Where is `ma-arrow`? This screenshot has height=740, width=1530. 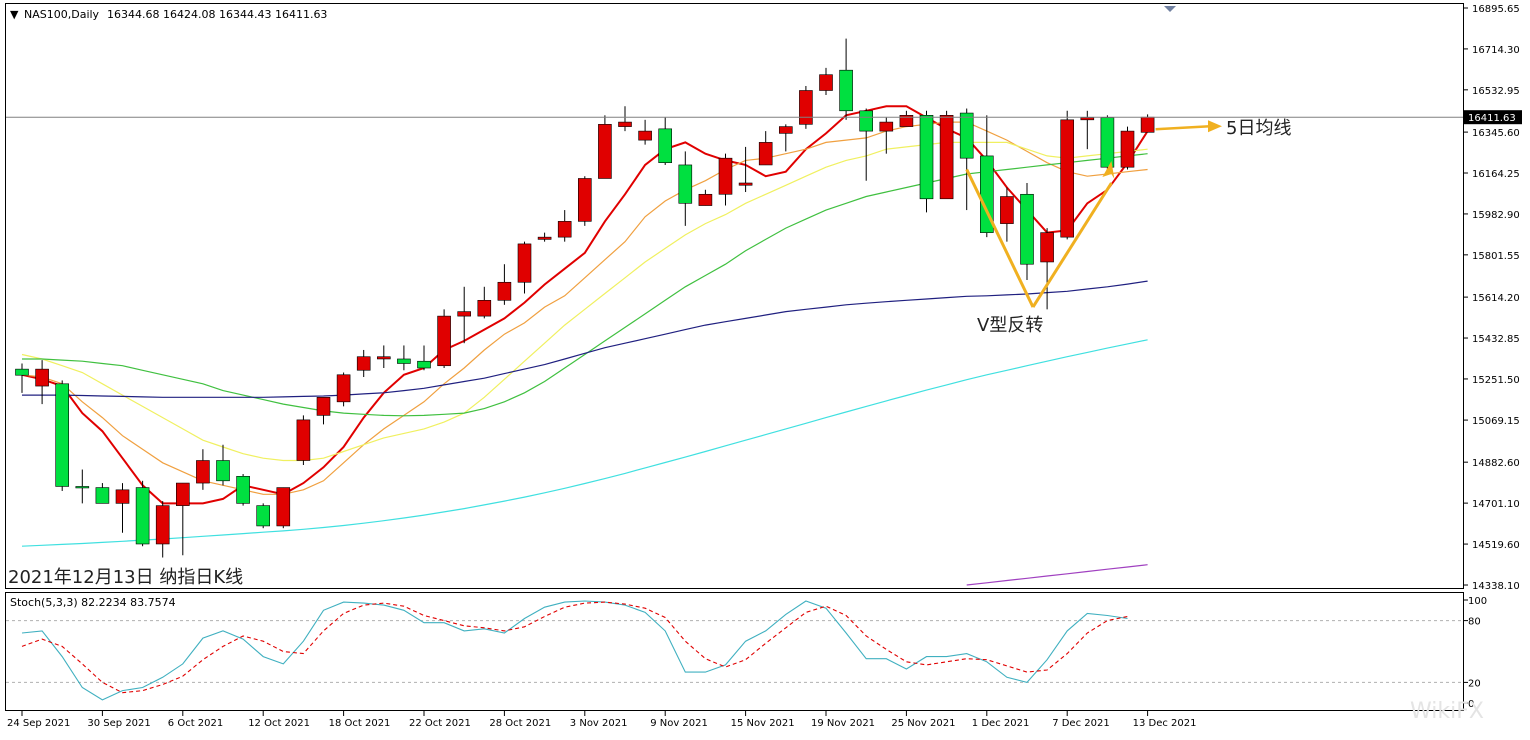
ma-arrow is located at coordinates (1183, 127).